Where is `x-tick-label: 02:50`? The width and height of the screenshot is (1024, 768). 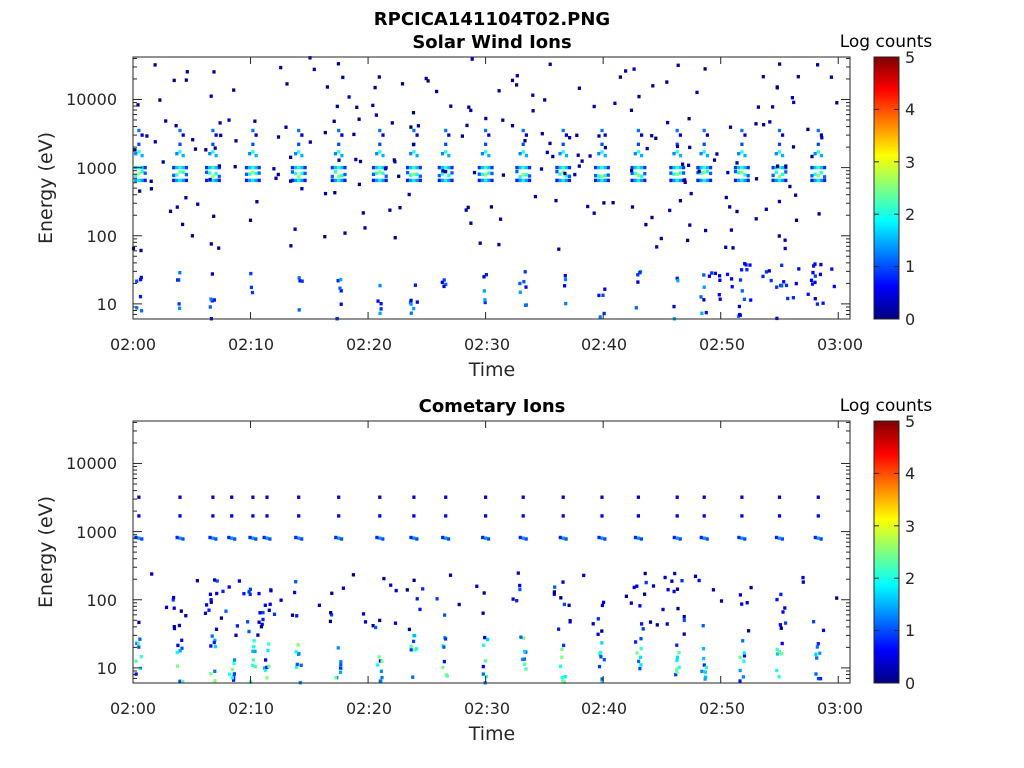
x-tick-label: 02:50 is located at coordinates (722, 708).